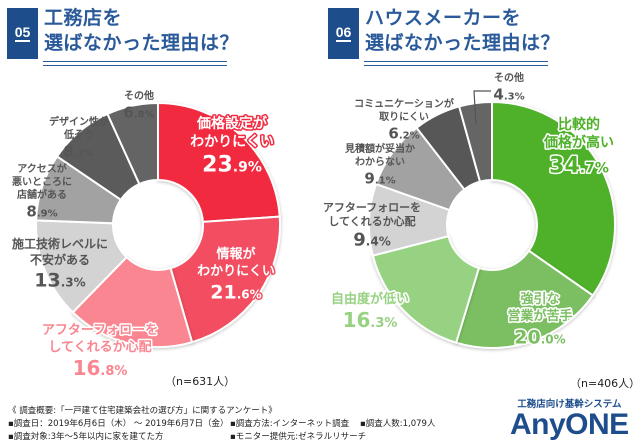  Describe the element at coordinates (47, 281) in the screenshot. I see `slice-value: 13` at that location.